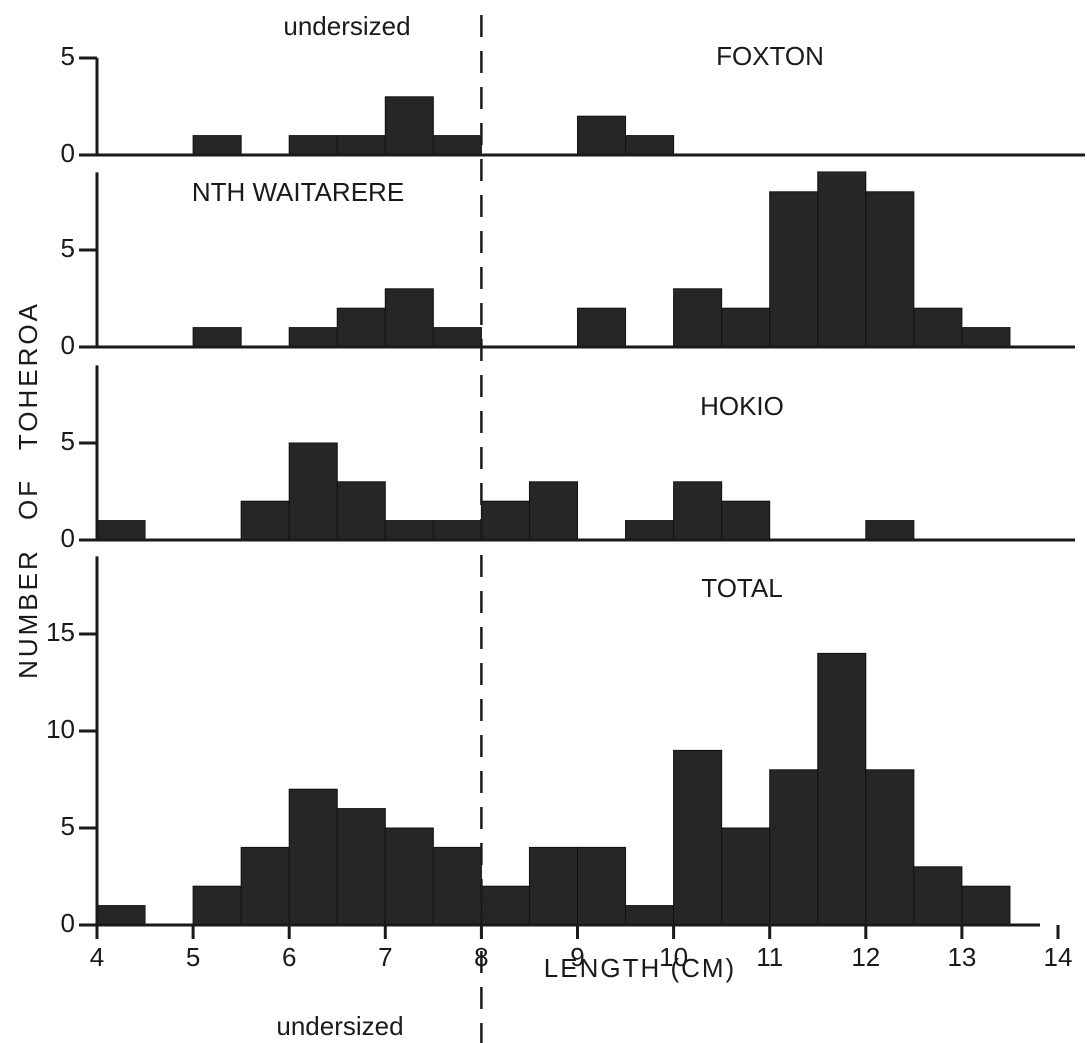 The width and height of the screenshot is (1087, 1043). I want to click on x-tick-label: 10, so click(673, 957).